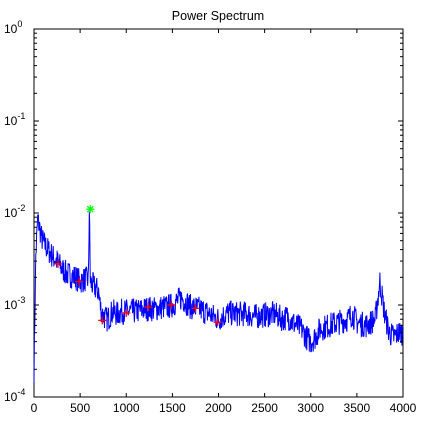 This screenshot has height=434, width=434. What do you see at coordinates (80, 408) in the screenshot?
I see `x-tick-label: 500` at bounding box center [80, 408].